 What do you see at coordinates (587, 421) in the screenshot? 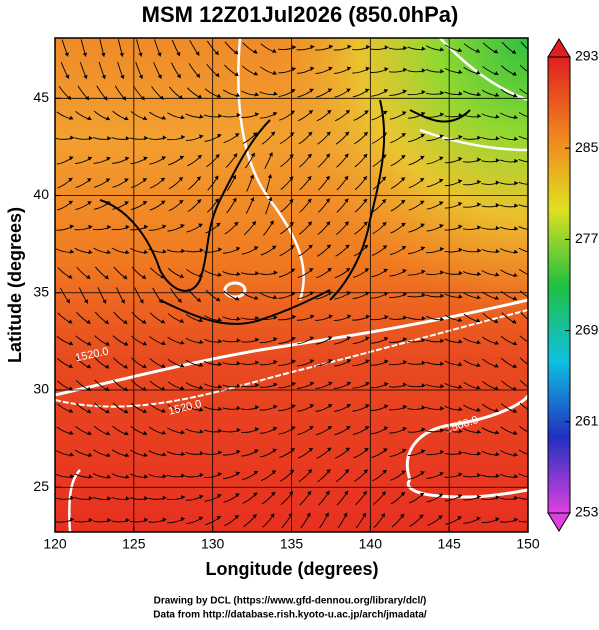
I see `colorbar-tick-label: 261` at bounding box center [587, 421].